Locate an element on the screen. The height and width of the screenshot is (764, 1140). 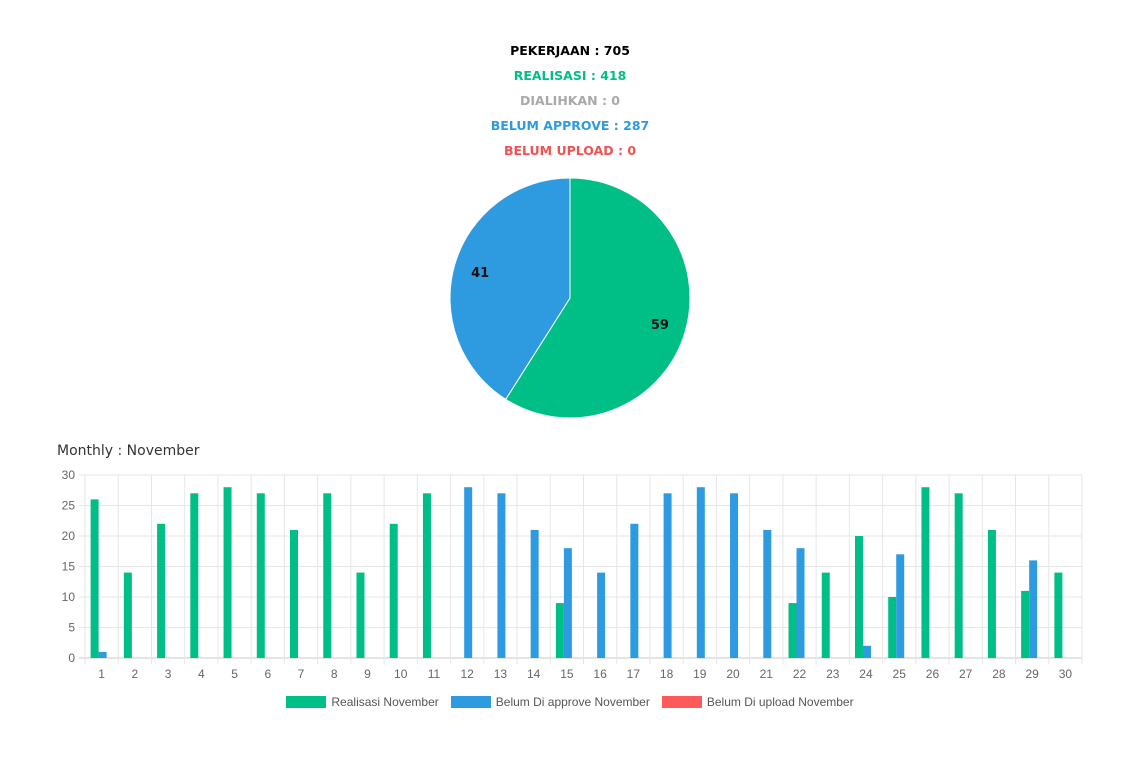
legend-label-belum-upload: Belum Di upload November is located at coordinates (780, 702).